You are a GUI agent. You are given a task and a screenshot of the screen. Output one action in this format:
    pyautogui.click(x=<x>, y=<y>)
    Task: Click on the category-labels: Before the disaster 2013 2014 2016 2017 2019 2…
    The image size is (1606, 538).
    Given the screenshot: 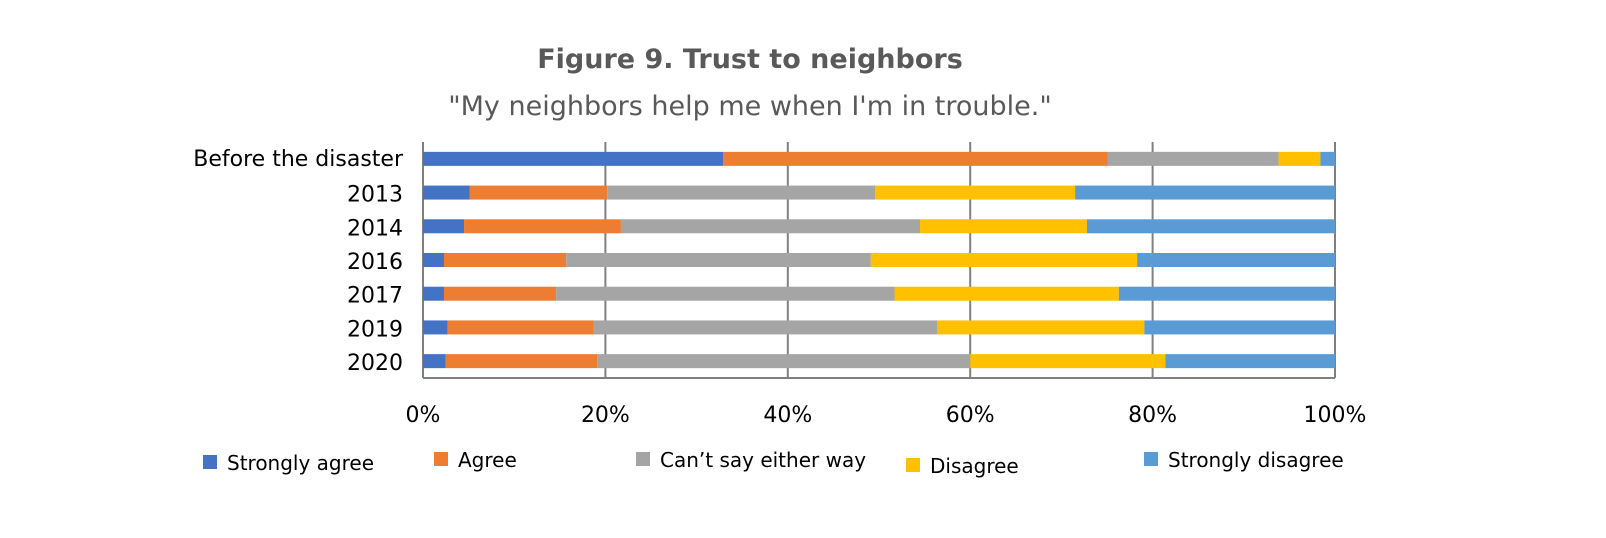 What is the action you would take?
    pyautogui.click(x=298, y=261)
    